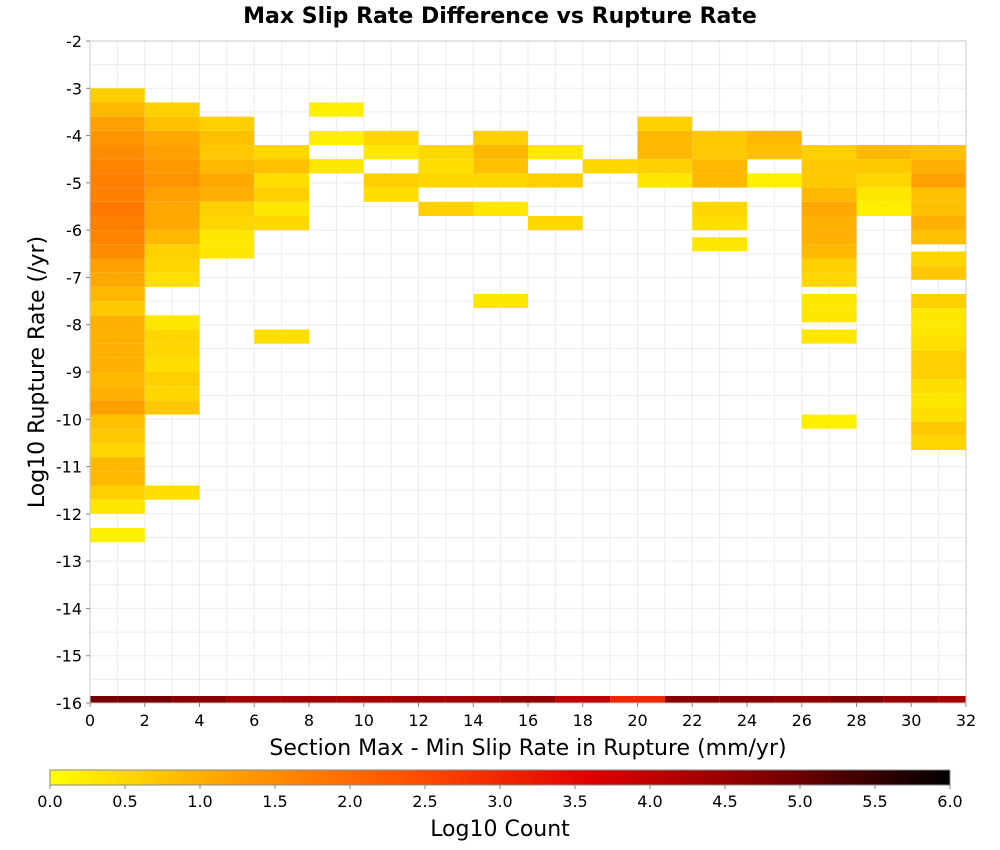 This screenshot has width=1000, height=850. What do you see at coordinates (949, 801) in the screenshot?
I see `colorbar-tick-label: 6.0` at bounding box center [949, 801].